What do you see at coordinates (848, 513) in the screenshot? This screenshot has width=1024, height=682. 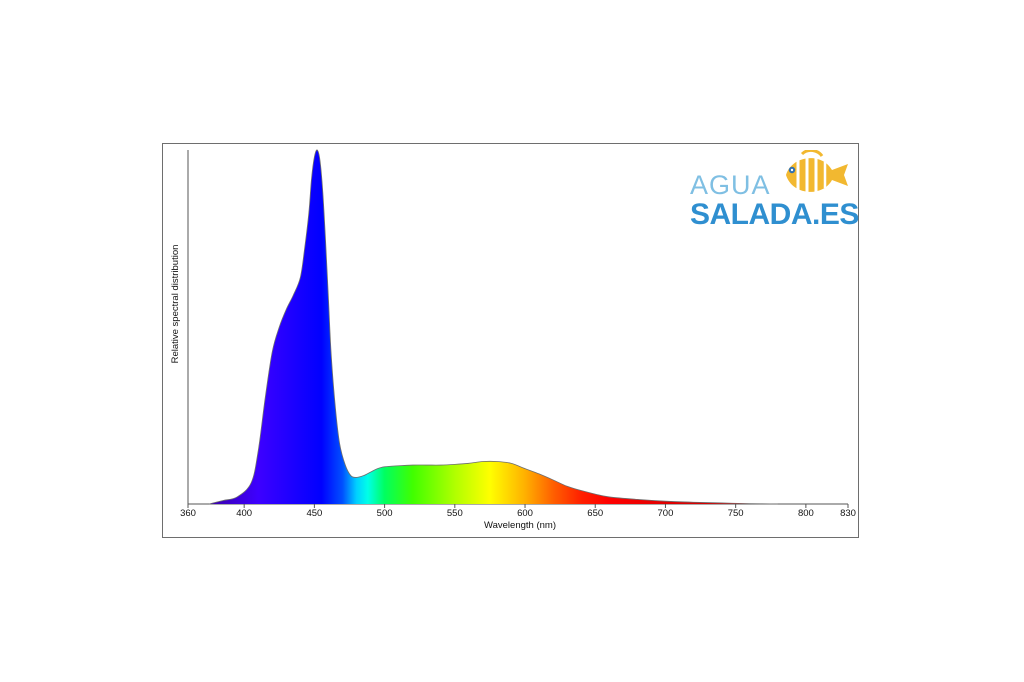 I see `x-tick-label-830: 830` at bounding box center [848, 513].